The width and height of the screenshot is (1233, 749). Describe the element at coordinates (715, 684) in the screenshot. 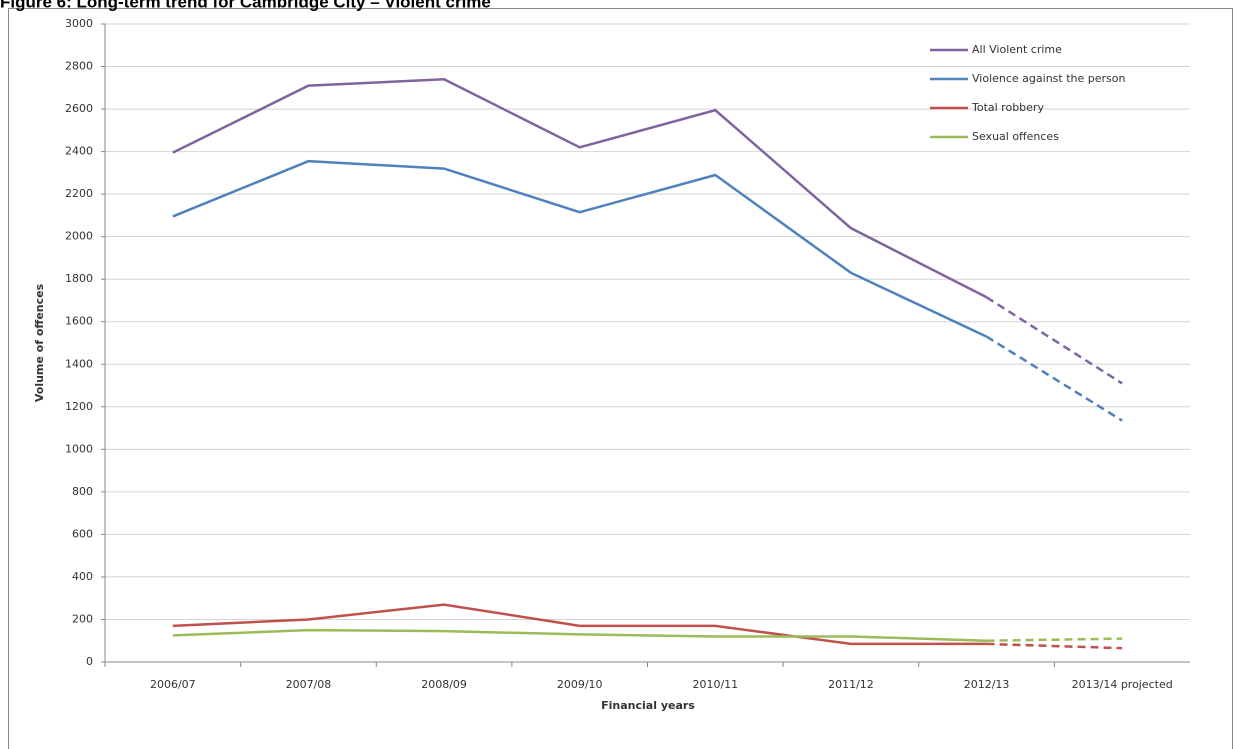

I see `x-tick-label: 2010/11` at that location.